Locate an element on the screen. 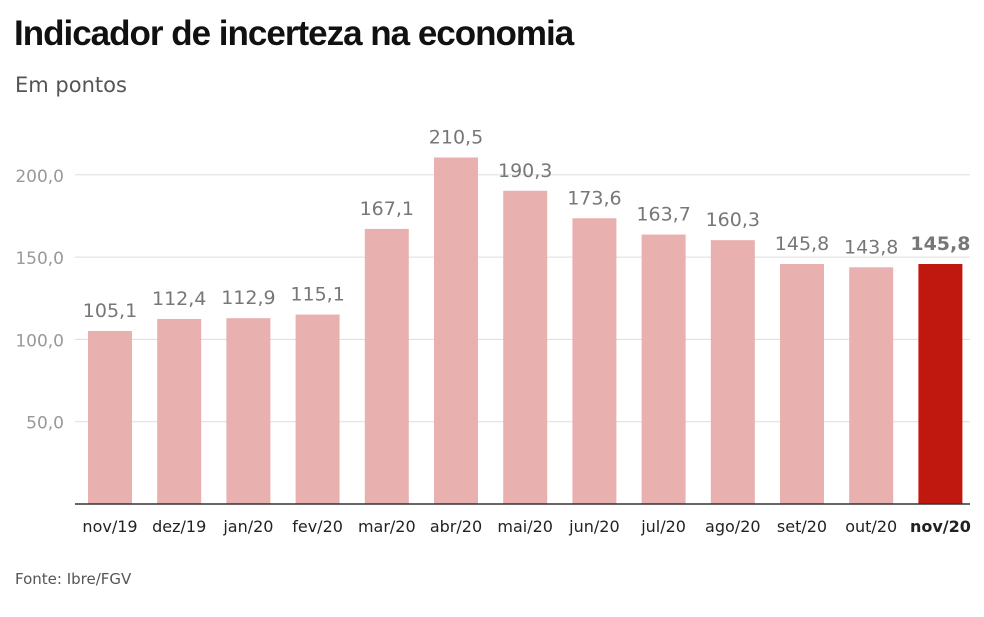 The width and height of the screenshot is (984, 617). bar-value-label: 112,4 is located at coordinates (179, 299).